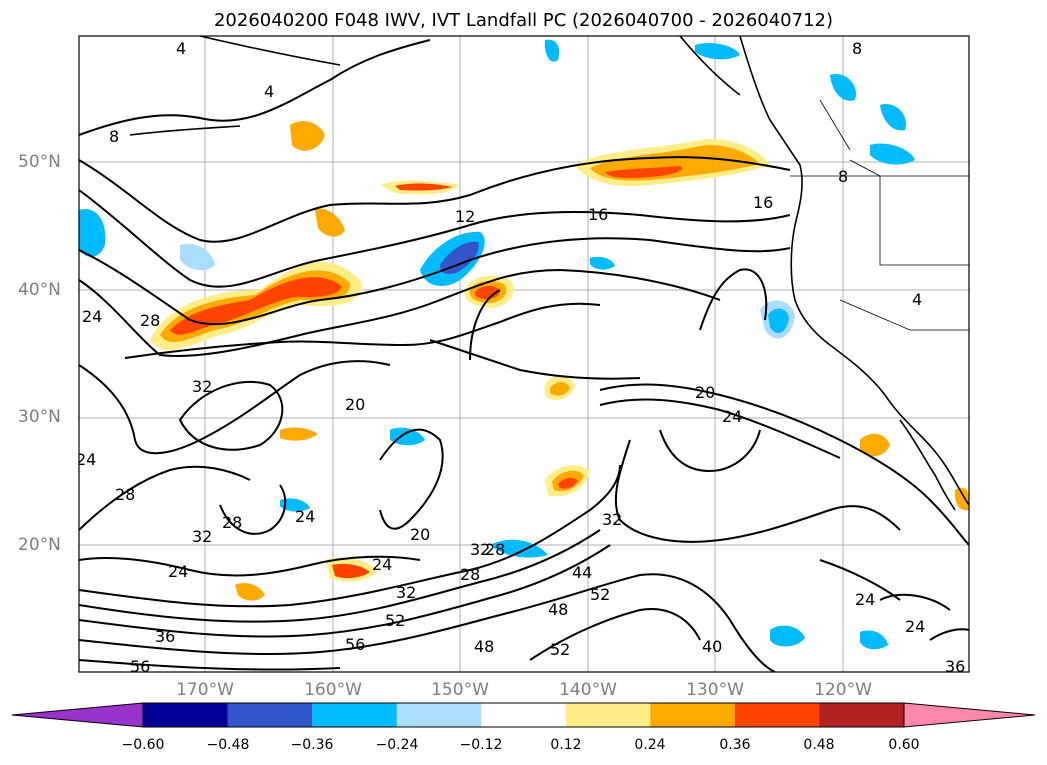 The image size is (1047, 765). What do you see at coordinates (712, 646) in the screenshot?
I see `contour-label: 40` at bounding box center [712, 646].